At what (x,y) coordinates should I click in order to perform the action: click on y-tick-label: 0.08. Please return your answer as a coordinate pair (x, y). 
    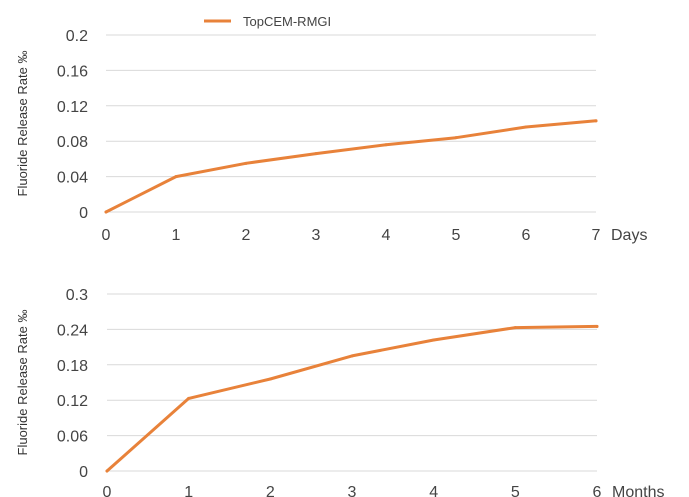
    Looking at the image, I should click on (72, 142).